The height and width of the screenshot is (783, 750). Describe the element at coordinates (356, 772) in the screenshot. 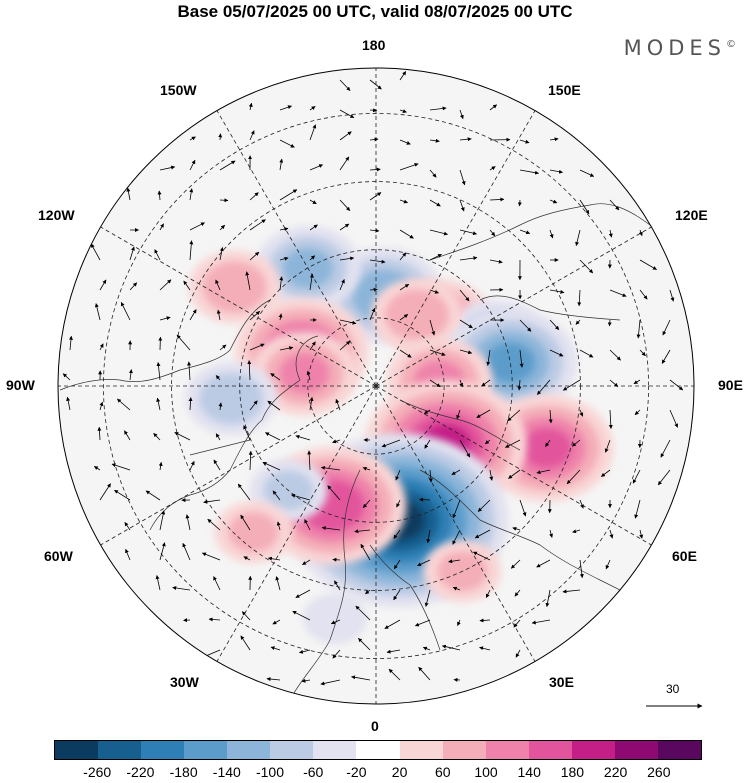

I see `colorbar-tick-label: -20` at that location.